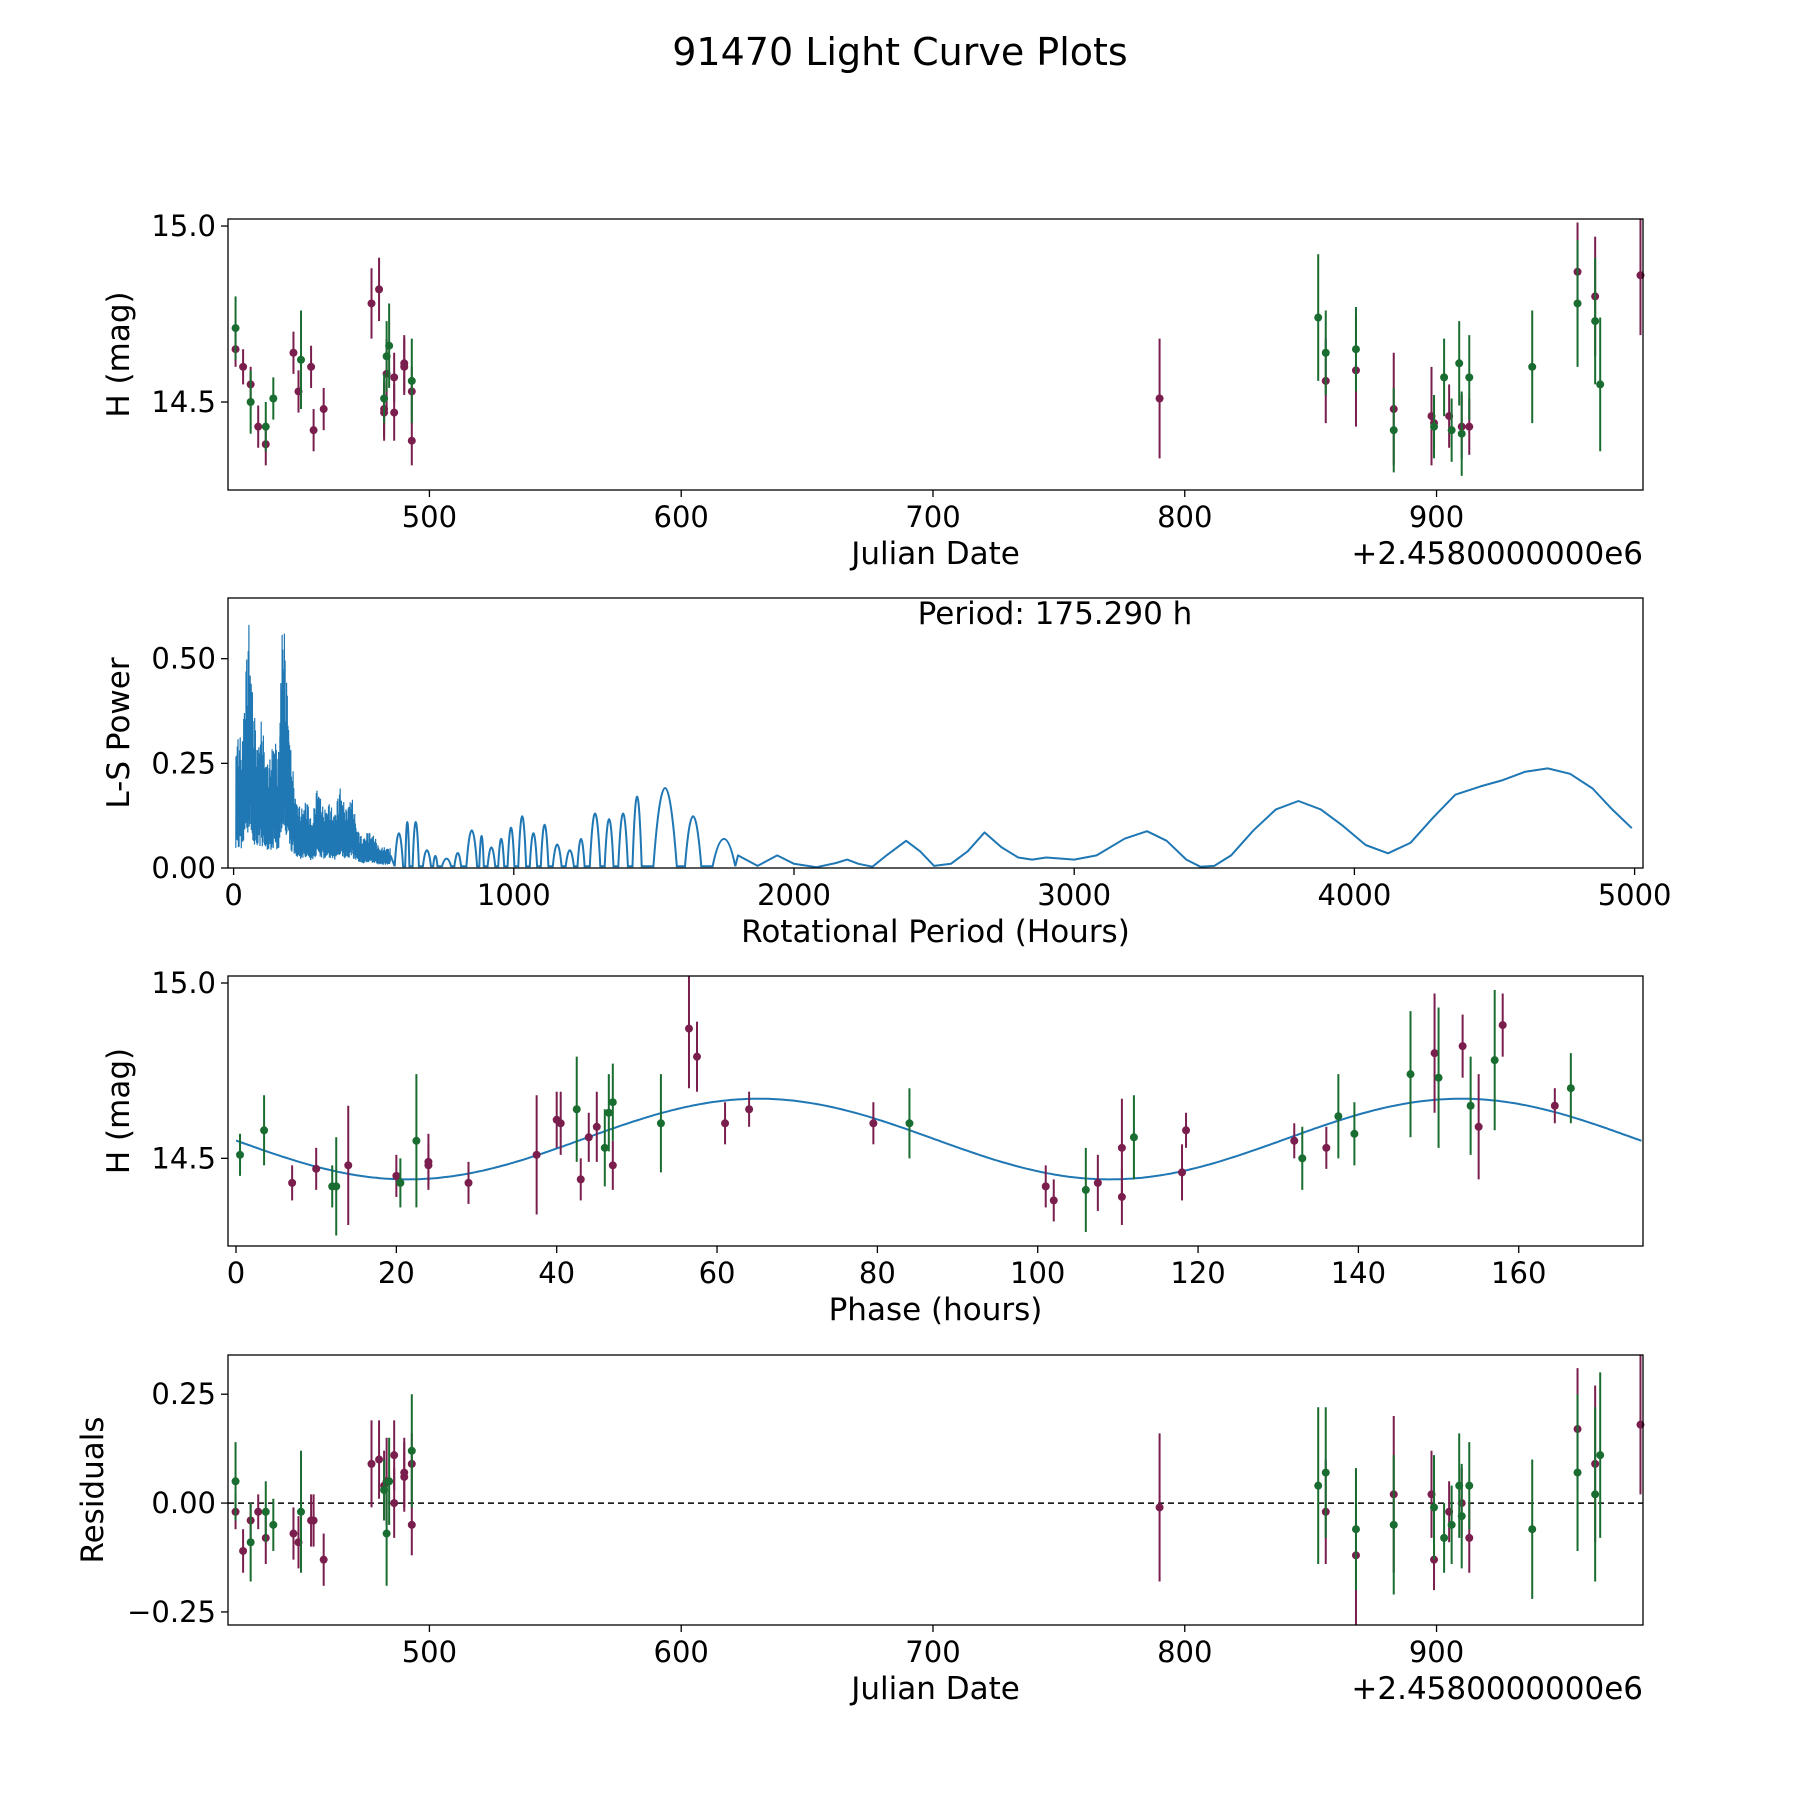 The image size is (1800, 1800). What do you see at coordinates (717, 1273) in the screenshot?
I see `phased-x-tick-label: 60` at bounding box center [717, 1273].